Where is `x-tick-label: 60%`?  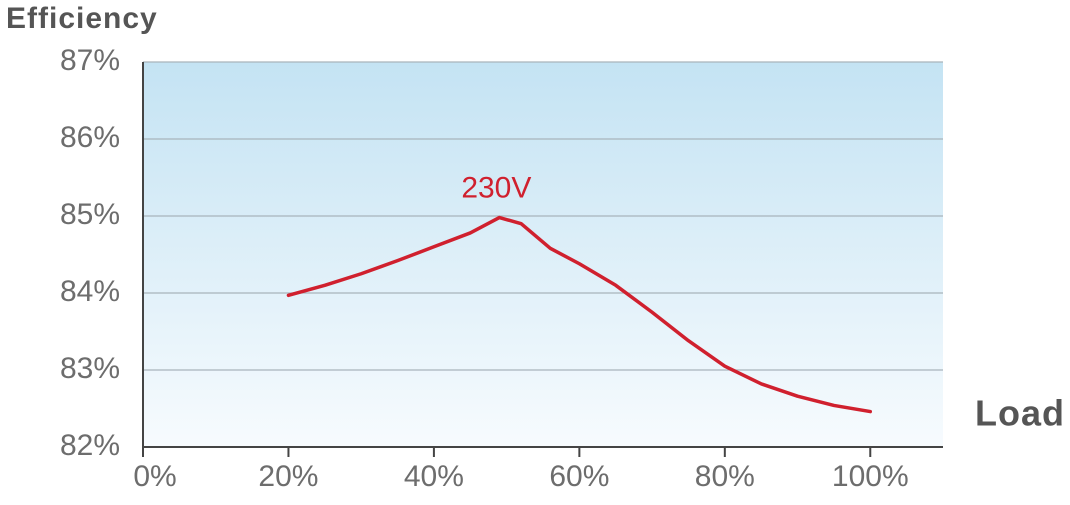
x-tick-label: 60% is located at coordinates (579, 476).